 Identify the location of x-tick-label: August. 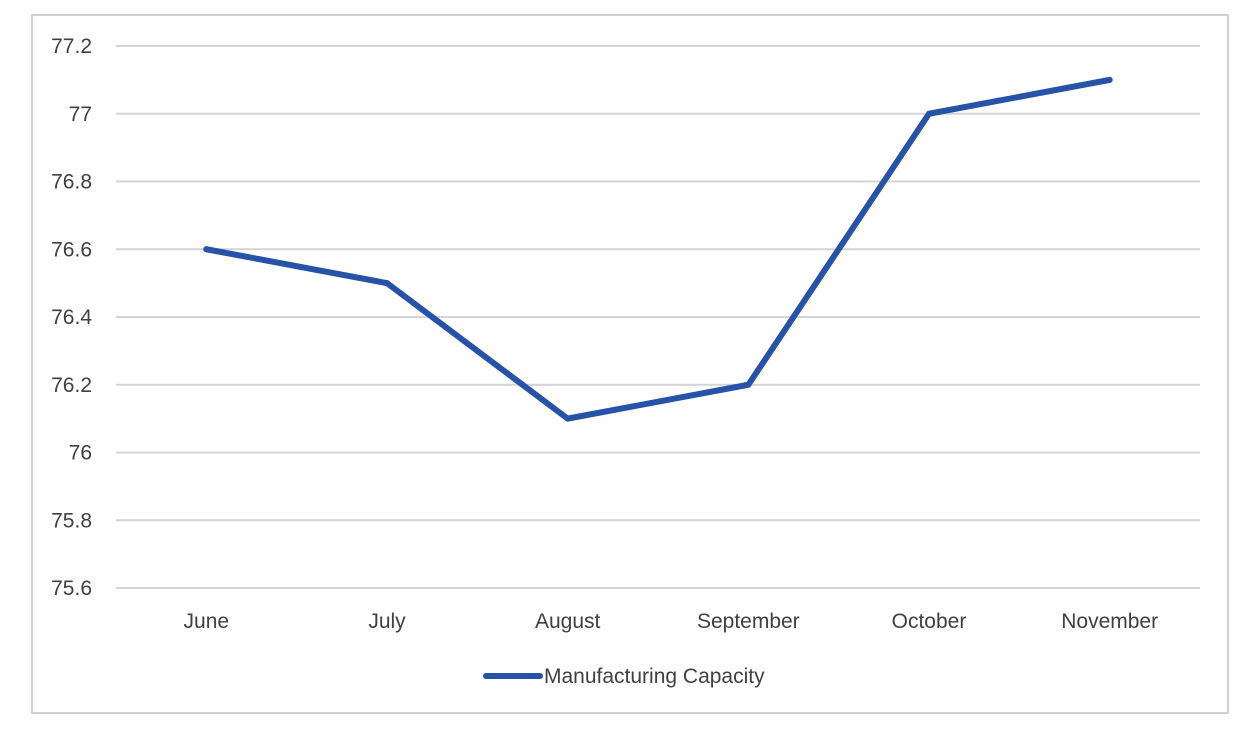
(568, 621).